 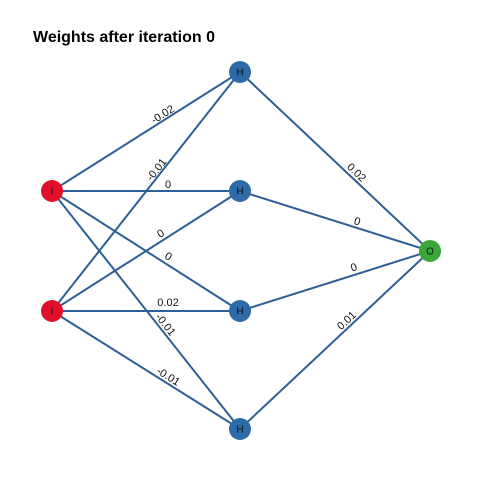 I want to click on node-label: O, so click(x=430, y=252).